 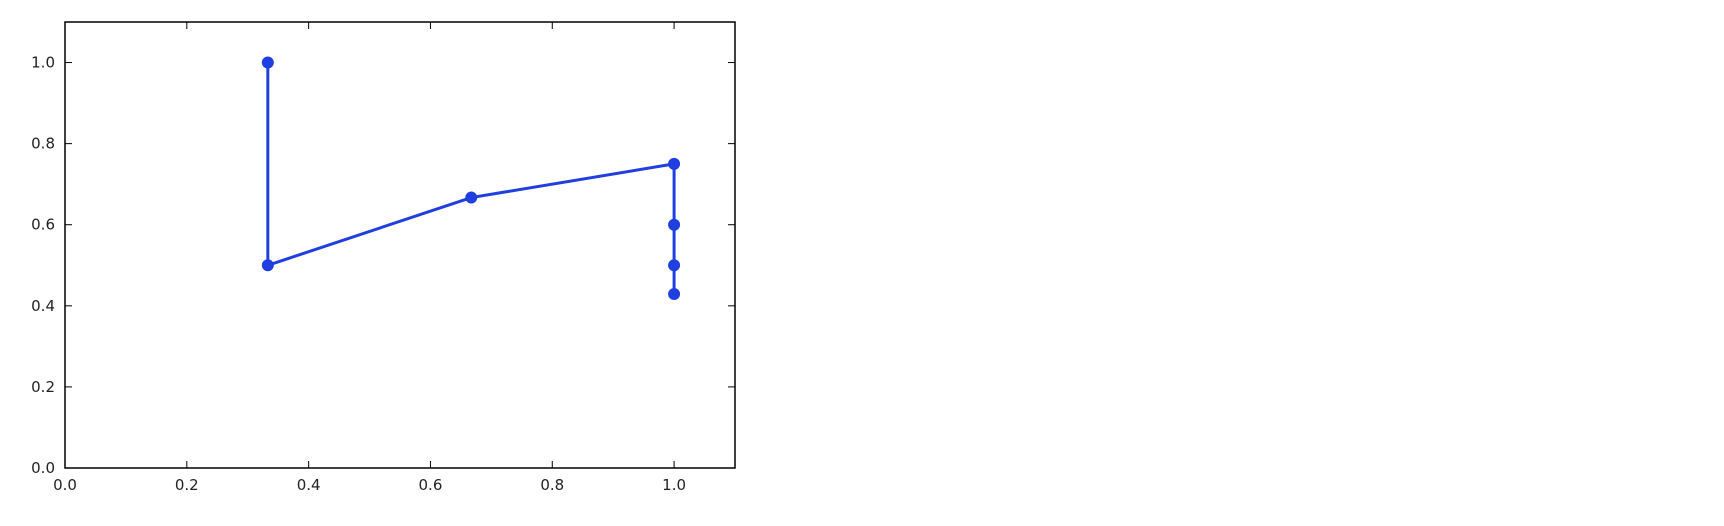 I want to click on x-tick-label: 0.4, so click(x=309, y=485).